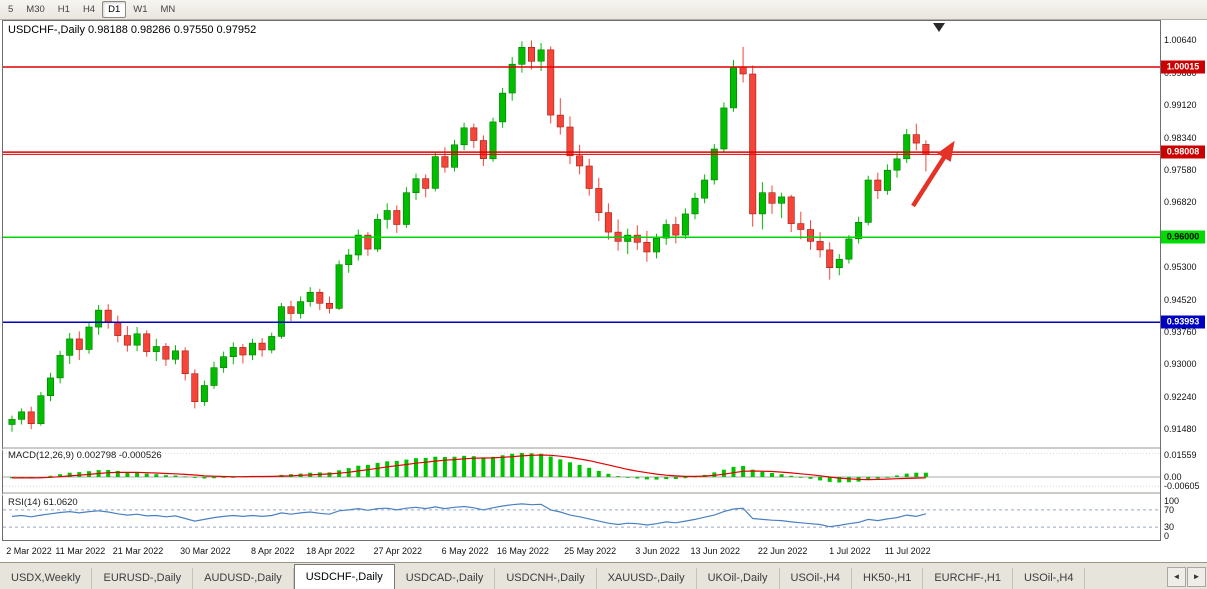 This screenshot has width=1207, height=589. Describe the element at coordinates (647, 578) in the screenshot. I see `chart-tab-xauusd-daily: XAUUSD-,Daily` at that location.